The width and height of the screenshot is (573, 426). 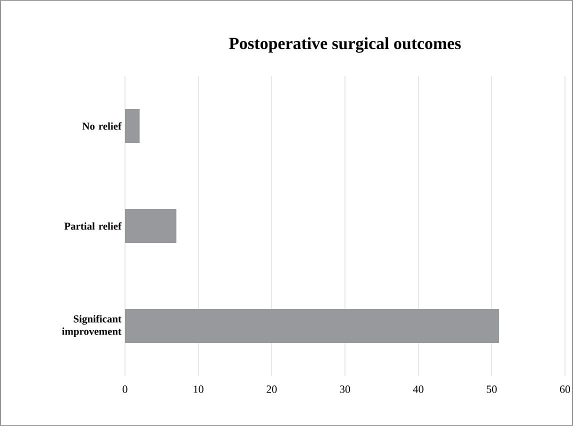 What do you see at coordinates (271, 389) in the screenshot?
I see `x-tick-label: 20` at bounding box center [271, 389].